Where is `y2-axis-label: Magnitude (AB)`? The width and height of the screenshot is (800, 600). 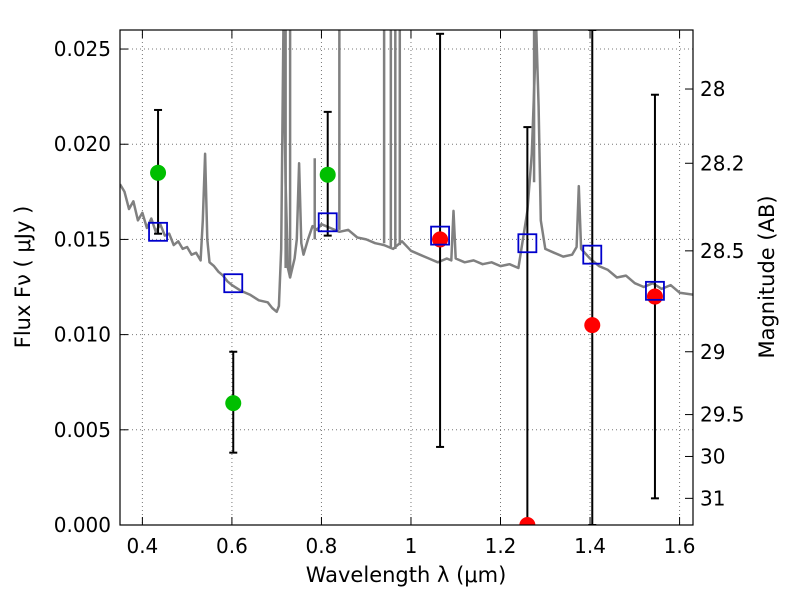 y2-axis-label: Magnitude (AB) is located at coordinates (767, 276).